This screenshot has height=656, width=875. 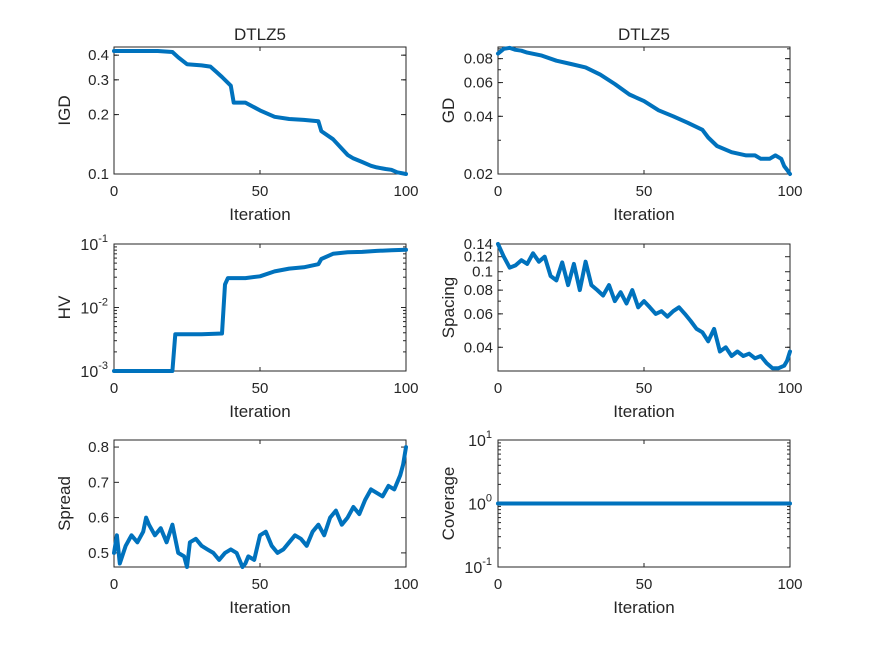 I want to click on ytick-label-coverage: 10⁰, so click(x=480, y=503).